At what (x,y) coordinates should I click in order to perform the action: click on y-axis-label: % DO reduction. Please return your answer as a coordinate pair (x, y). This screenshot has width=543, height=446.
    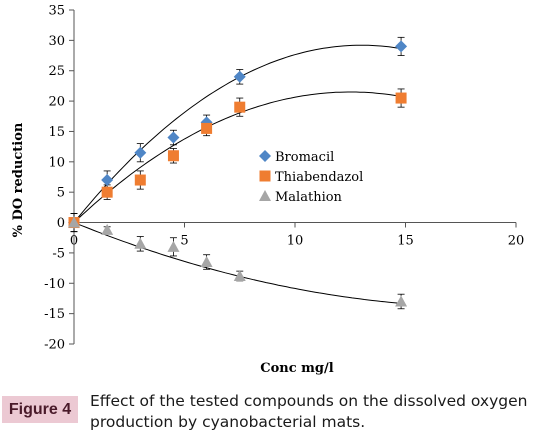
    Looking at the image, I should click on (18, 179).